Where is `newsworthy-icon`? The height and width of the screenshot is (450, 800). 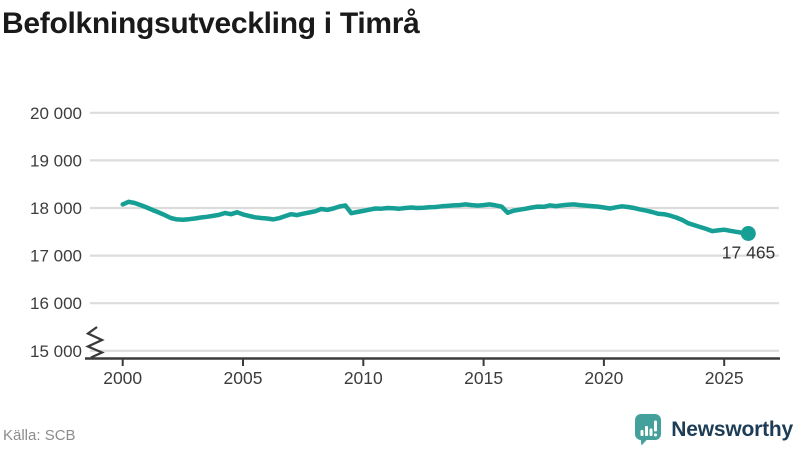
newsworthy-icon is located at coordinates (648, 430).